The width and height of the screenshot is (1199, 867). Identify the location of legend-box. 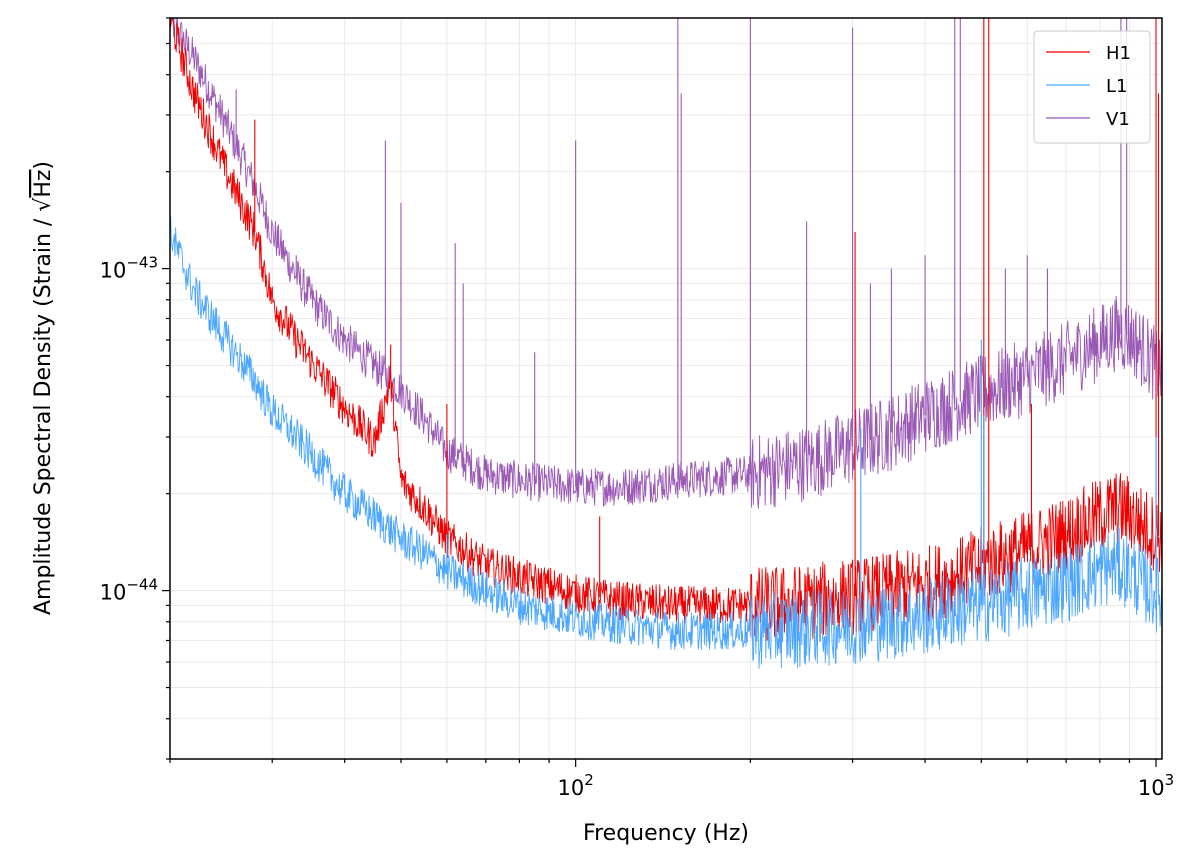
(1092, 87).